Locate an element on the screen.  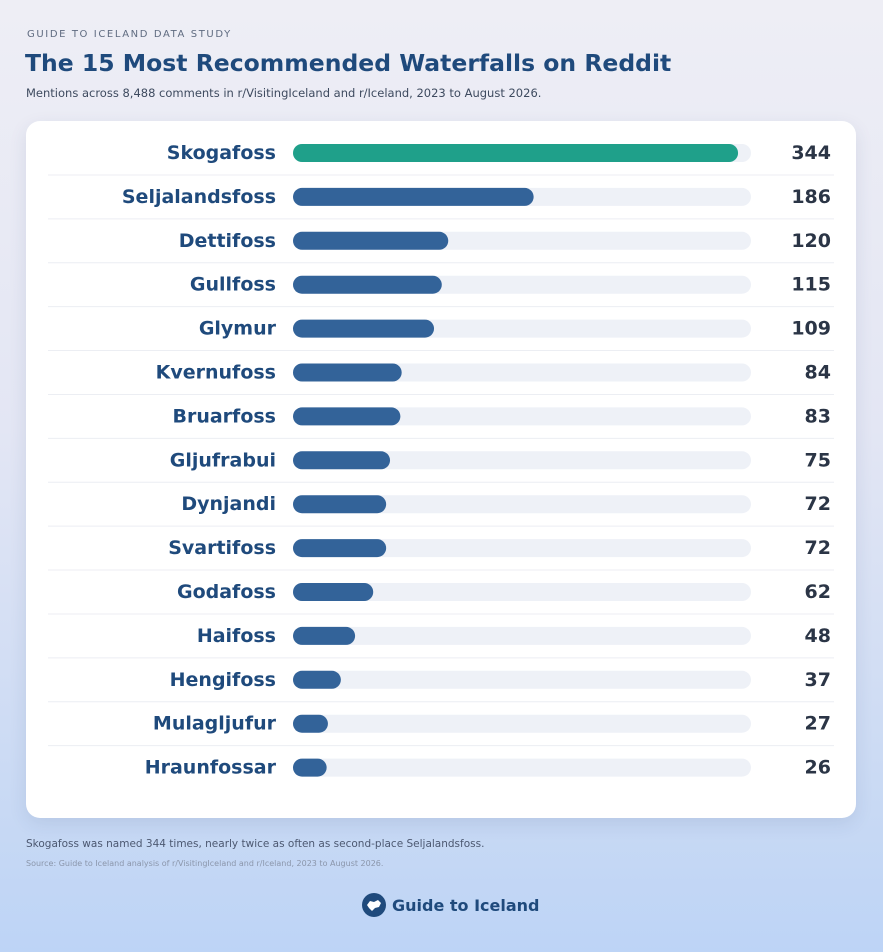
brand-name: Guide to Iceland is located at coordinates (466, 905).